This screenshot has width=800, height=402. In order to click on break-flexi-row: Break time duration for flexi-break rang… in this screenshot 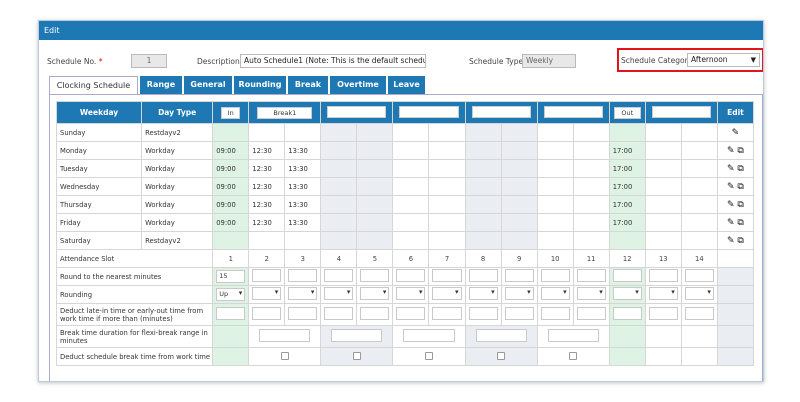, I will do `click(405, 336)`.